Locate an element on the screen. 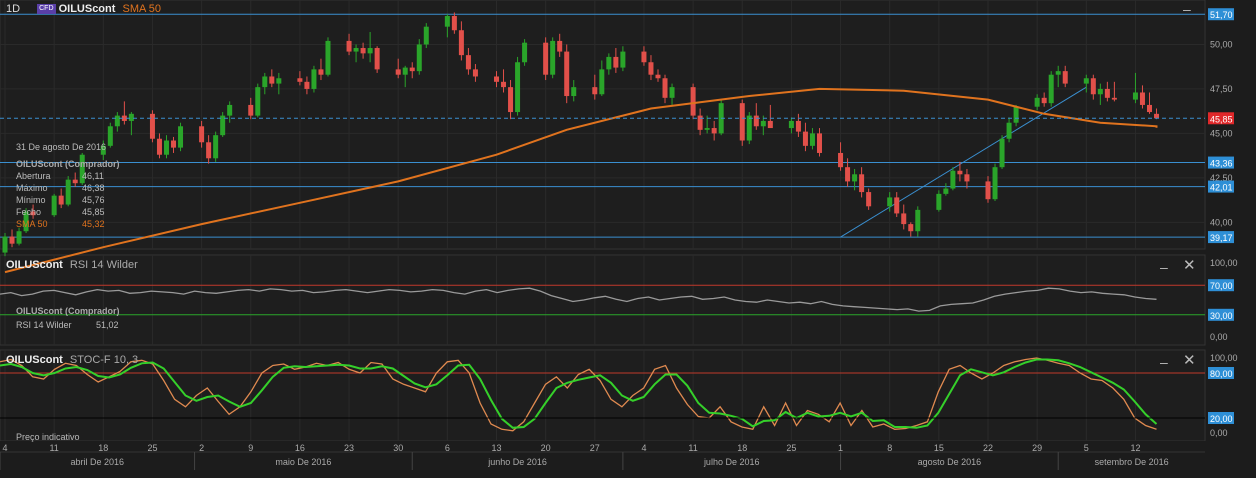  level-label: 39,17 is located at coordinates (1221, 238).